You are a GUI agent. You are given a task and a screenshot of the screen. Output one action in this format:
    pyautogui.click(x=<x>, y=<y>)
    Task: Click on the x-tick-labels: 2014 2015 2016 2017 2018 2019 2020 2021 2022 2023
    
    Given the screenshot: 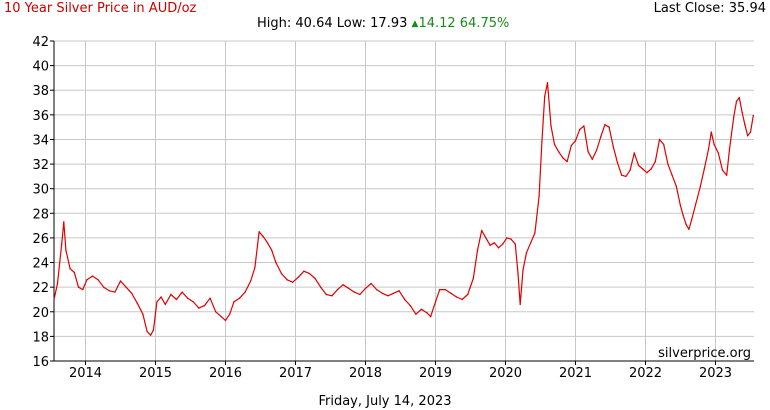 What is the action you would take?
    pyautogui.click(x=400, y=373)
    